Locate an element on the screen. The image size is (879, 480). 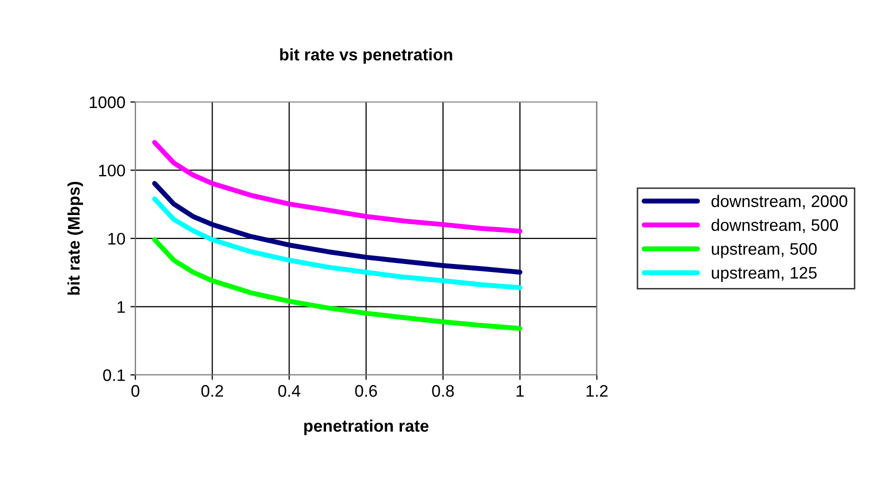
x-tick-label: 1 is located at coordinates (520, 391).